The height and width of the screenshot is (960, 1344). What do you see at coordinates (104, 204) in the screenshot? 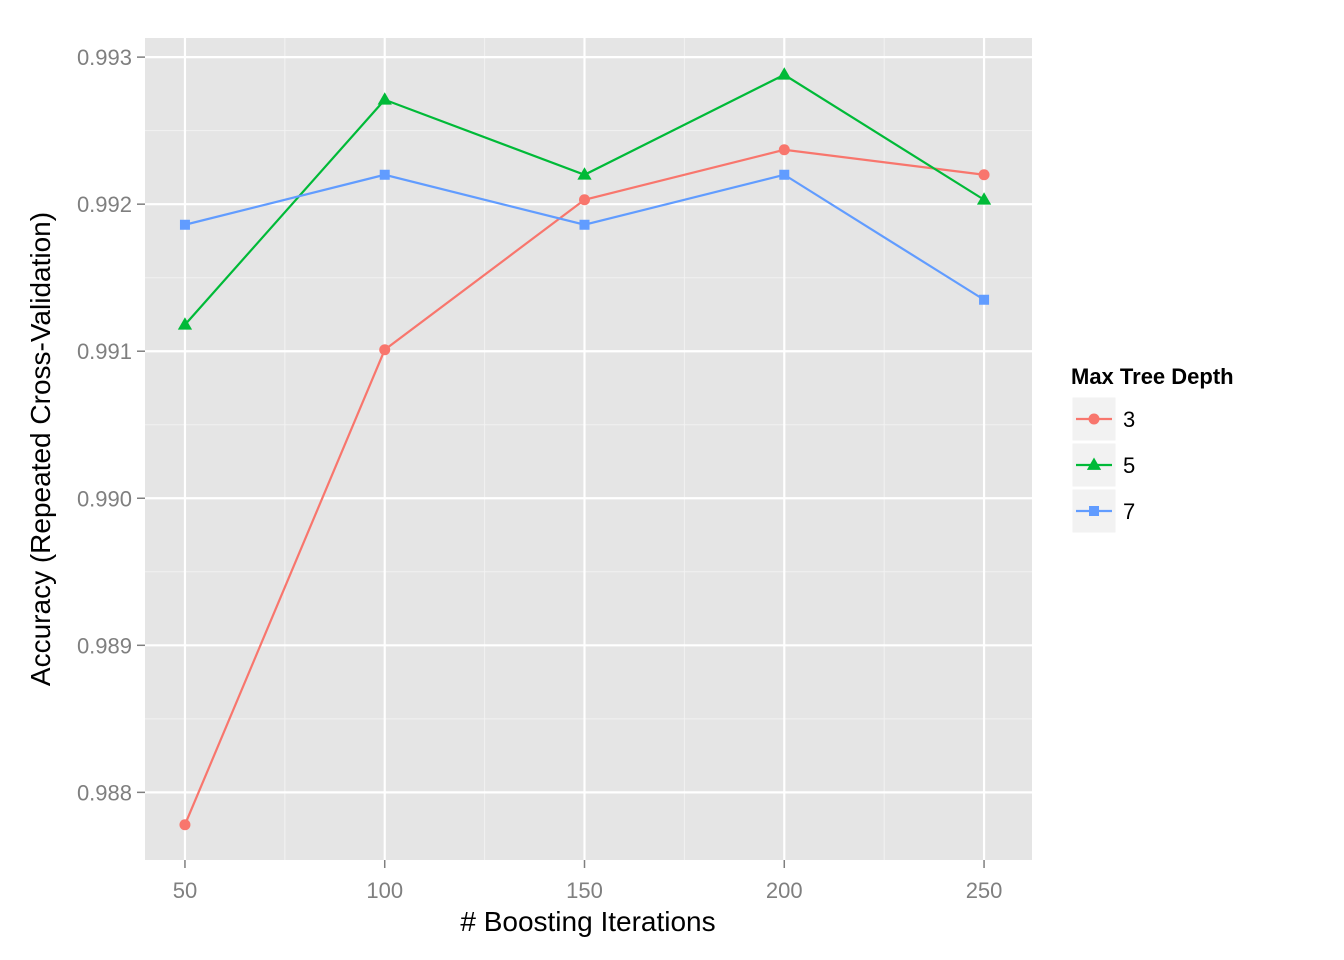
I see `y-tick-label: 0.992` at bounding box center [104, 204].